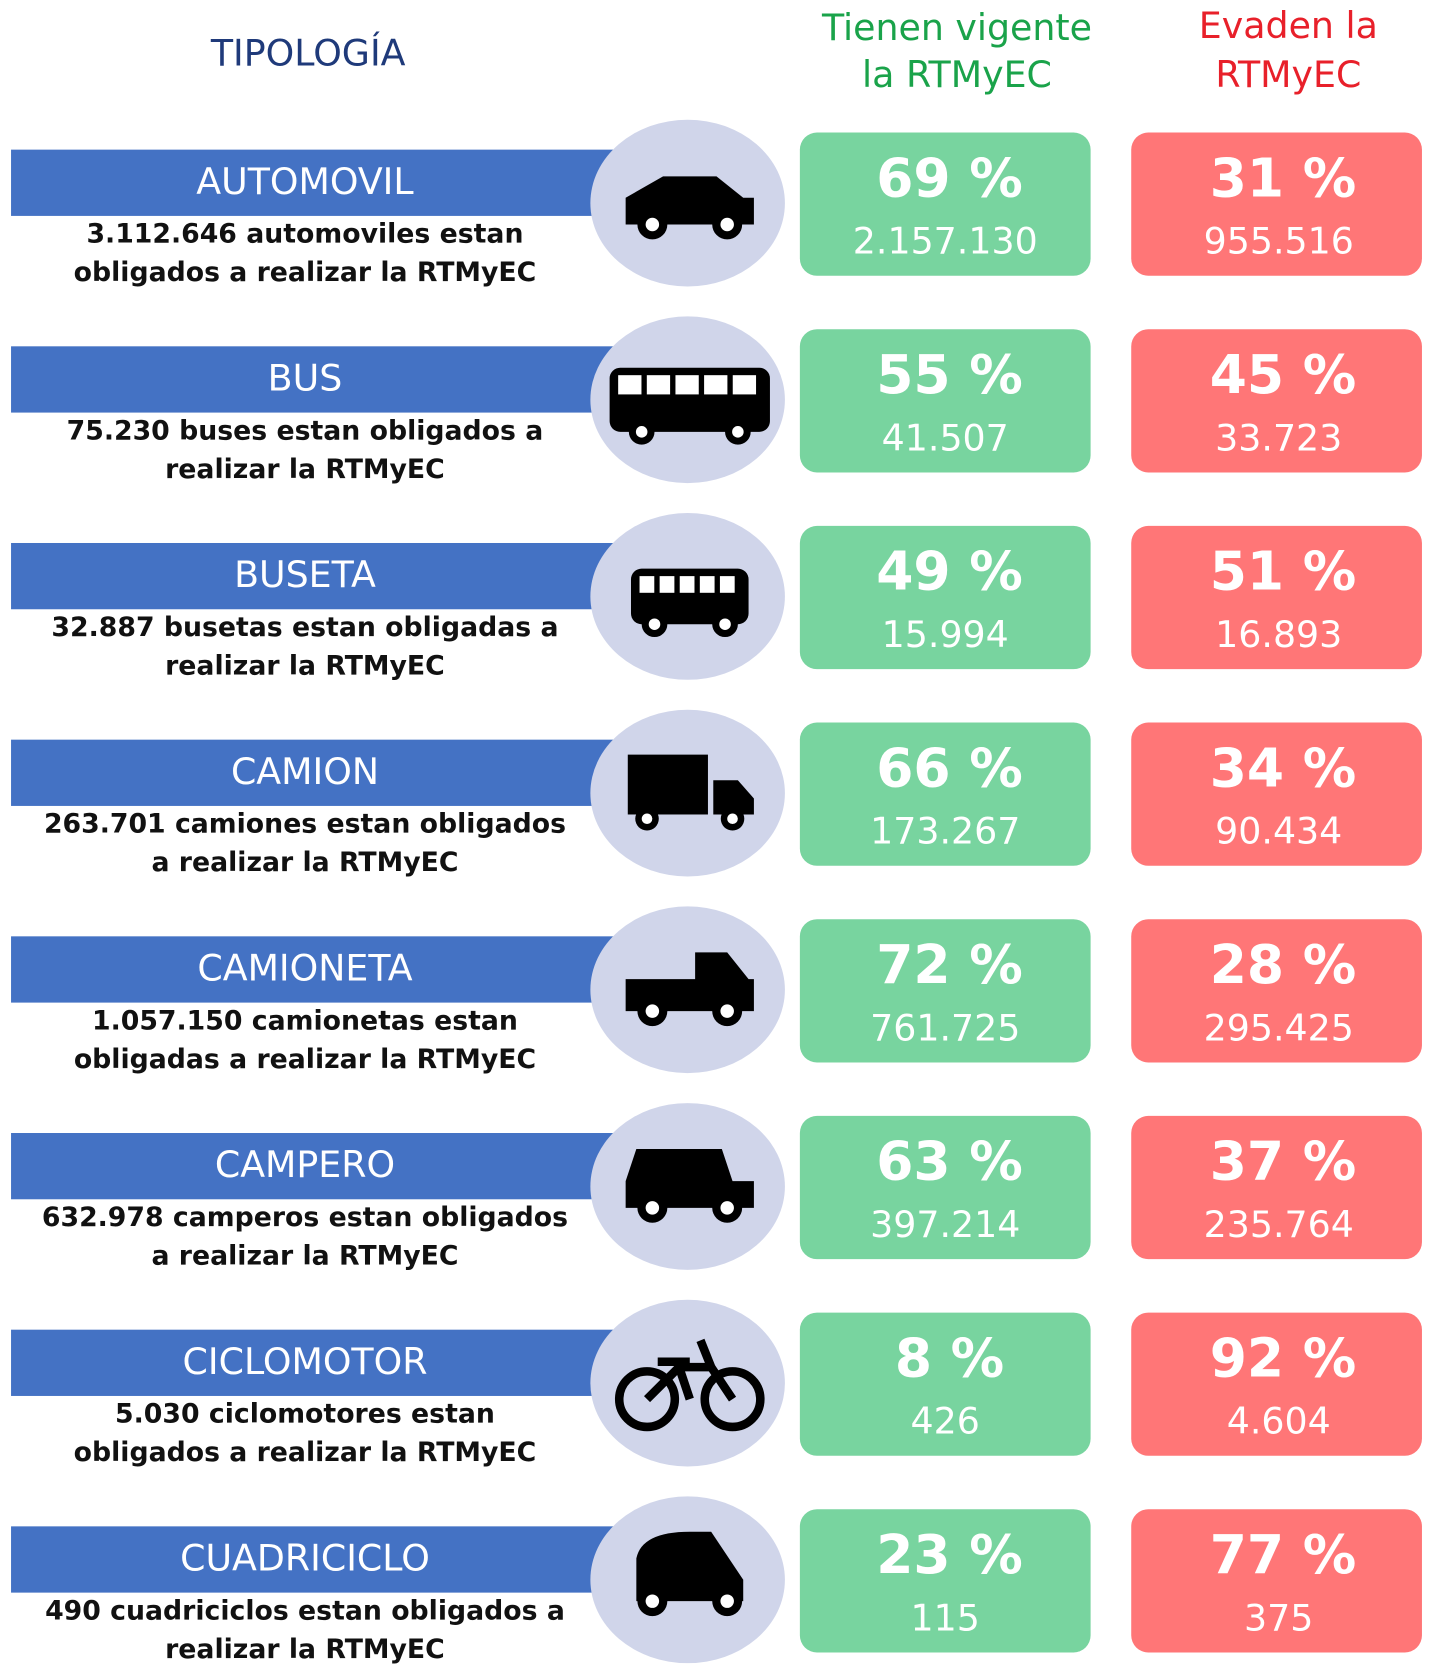 The width and height of the screenshot is (1433, 1676). What do you see at coordinates (945, 831) in the screenshot?
I see `vigente-count: 173.267` at bounding box center [945, 831].